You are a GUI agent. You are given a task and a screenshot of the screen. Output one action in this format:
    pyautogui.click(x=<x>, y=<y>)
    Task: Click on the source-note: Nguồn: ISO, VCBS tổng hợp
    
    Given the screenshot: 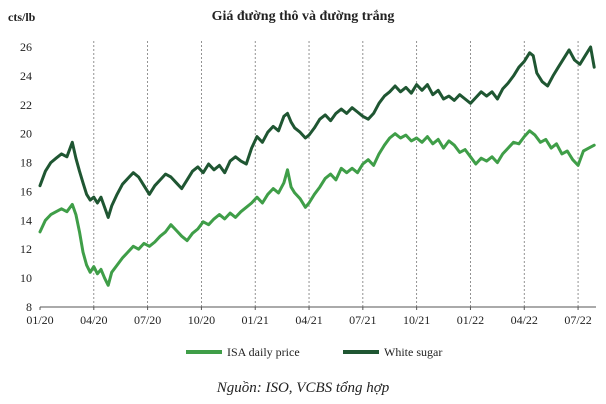 What is the action you would take?
    pyautogui.click(x=303, y=388)
    